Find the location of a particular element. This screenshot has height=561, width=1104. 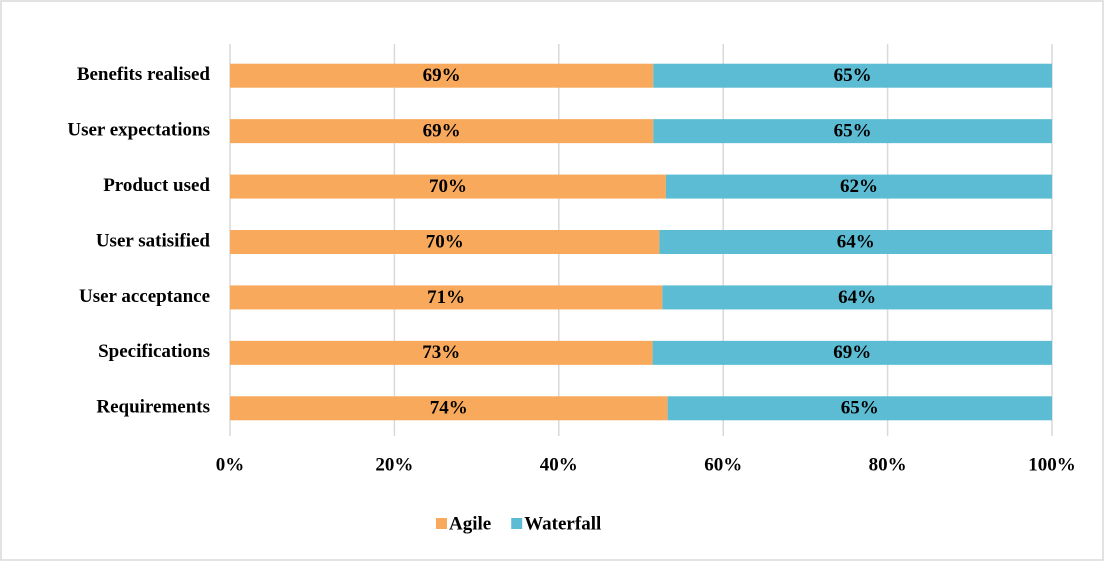

data-label: 73% is located at coordinates (441, 352).